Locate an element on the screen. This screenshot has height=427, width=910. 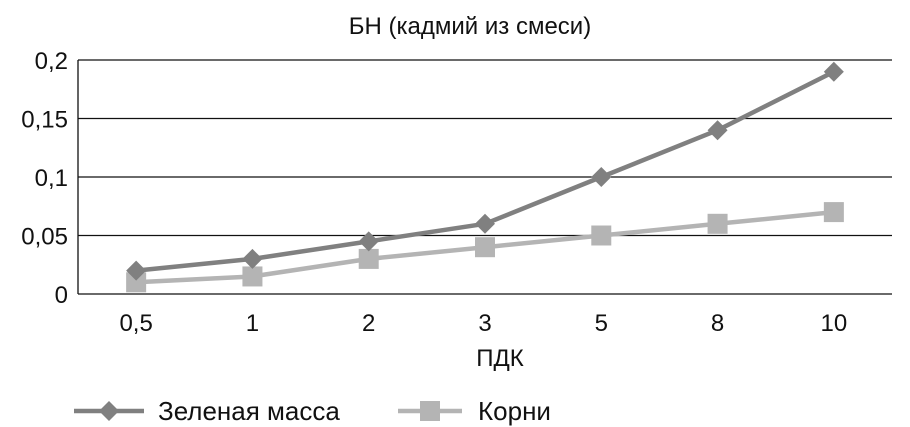
x-tick-label: 5 is located at coordinates (601, 323).